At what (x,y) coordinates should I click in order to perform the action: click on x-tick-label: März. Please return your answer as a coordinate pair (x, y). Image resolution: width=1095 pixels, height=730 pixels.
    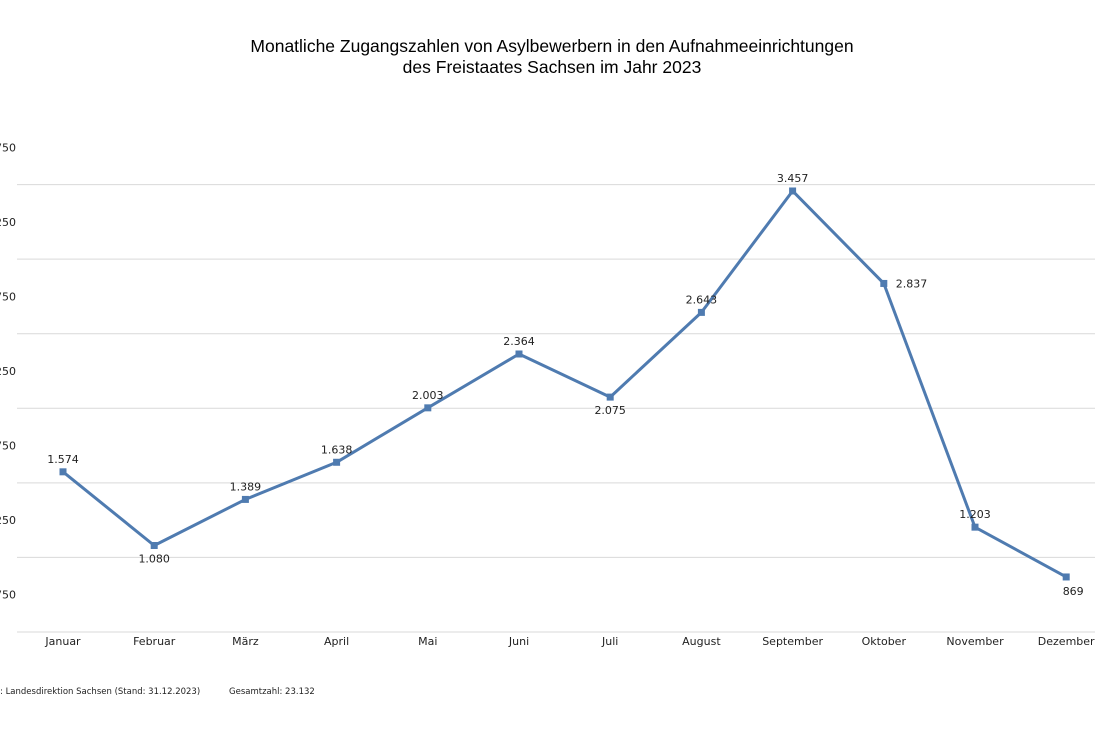
    Looking at the image, I should click on (245, 641).